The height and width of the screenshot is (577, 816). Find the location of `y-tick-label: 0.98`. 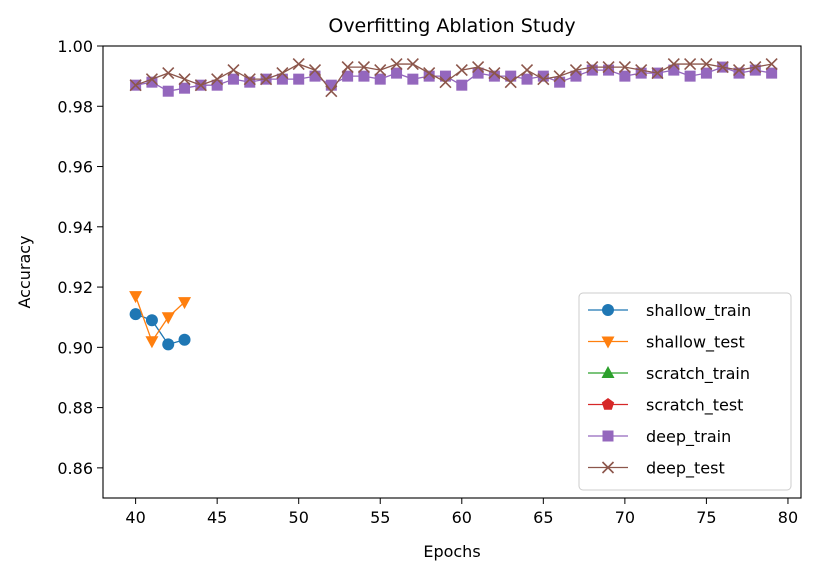

y-tick-label: 0.98 is located at coordinates (75, 106).